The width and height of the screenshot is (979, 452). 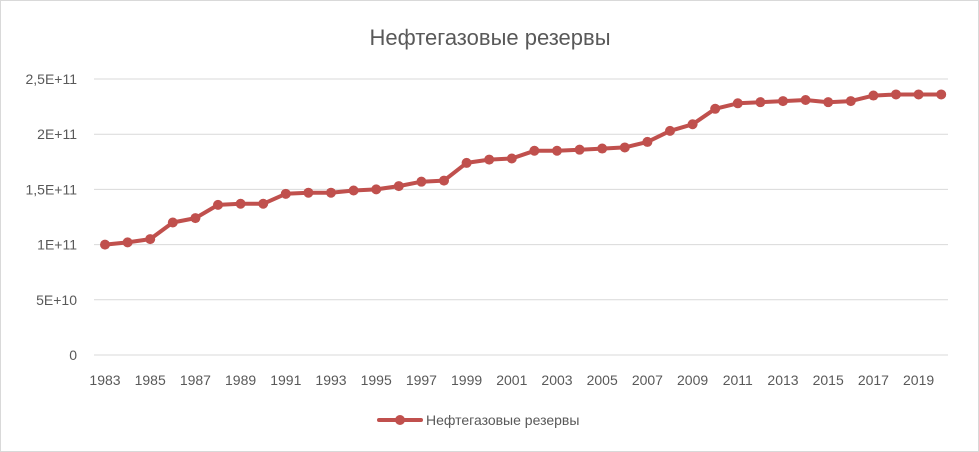 I want to click on x-tick-label: 2015, so click(x=828, y=380).